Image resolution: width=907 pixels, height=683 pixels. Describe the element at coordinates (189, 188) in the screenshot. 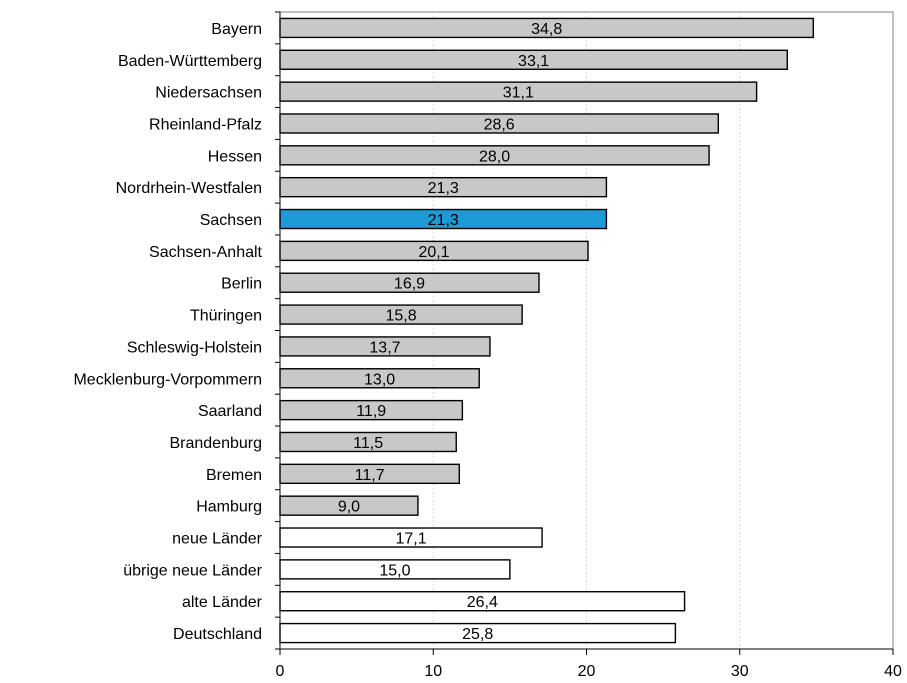

I see `category-label: Nordrhein-Westfalen` at that location.